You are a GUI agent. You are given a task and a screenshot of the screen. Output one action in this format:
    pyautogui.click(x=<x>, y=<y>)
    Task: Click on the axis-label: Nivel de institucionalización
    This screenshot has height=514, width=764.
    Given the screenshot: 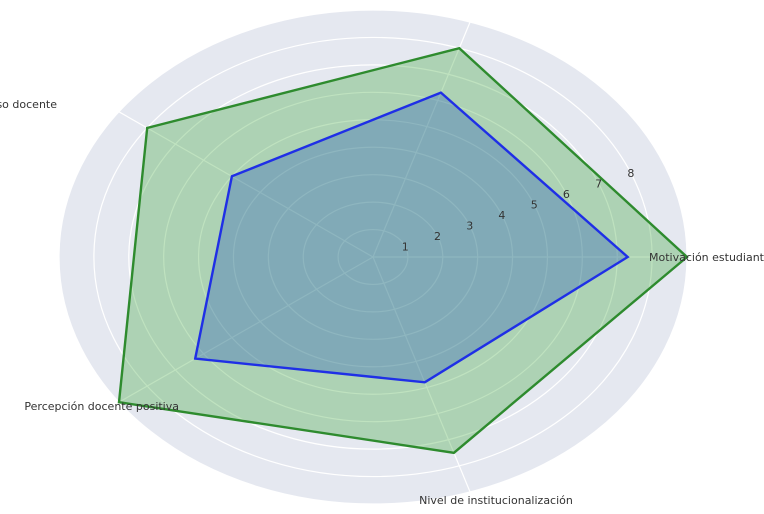 What is the action you would take?
    pyautogui.click(x=496, y=500)
    